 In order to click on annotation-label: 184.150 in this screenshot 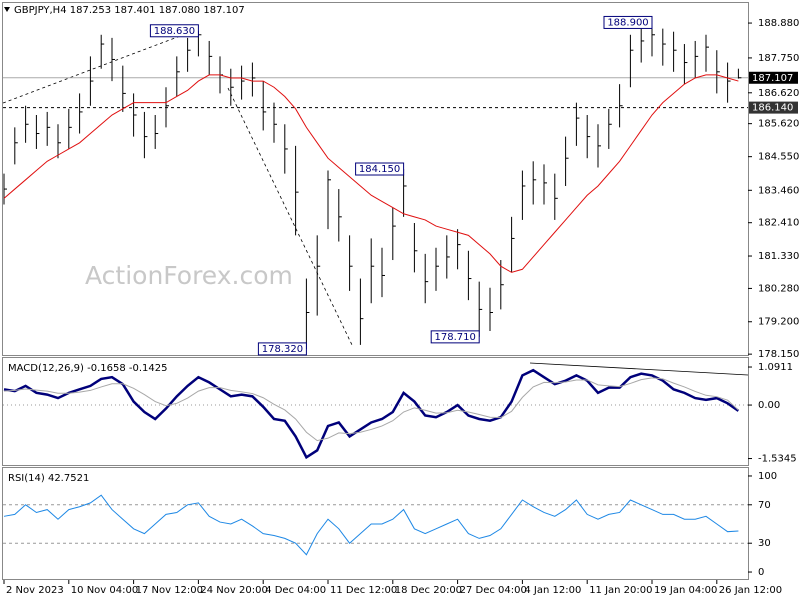, I will do `click(379, 169)`.